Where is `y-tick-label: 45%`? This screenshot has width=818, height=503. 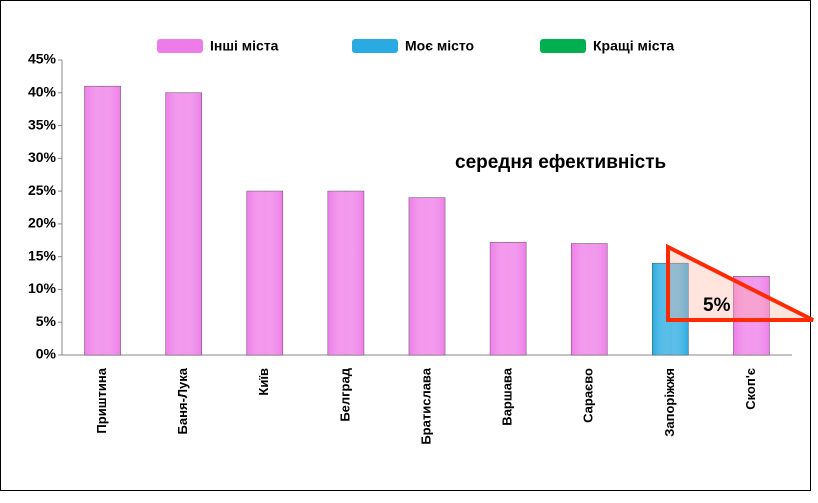
y-tick-label: 45% is located at coordinates (42, 59).